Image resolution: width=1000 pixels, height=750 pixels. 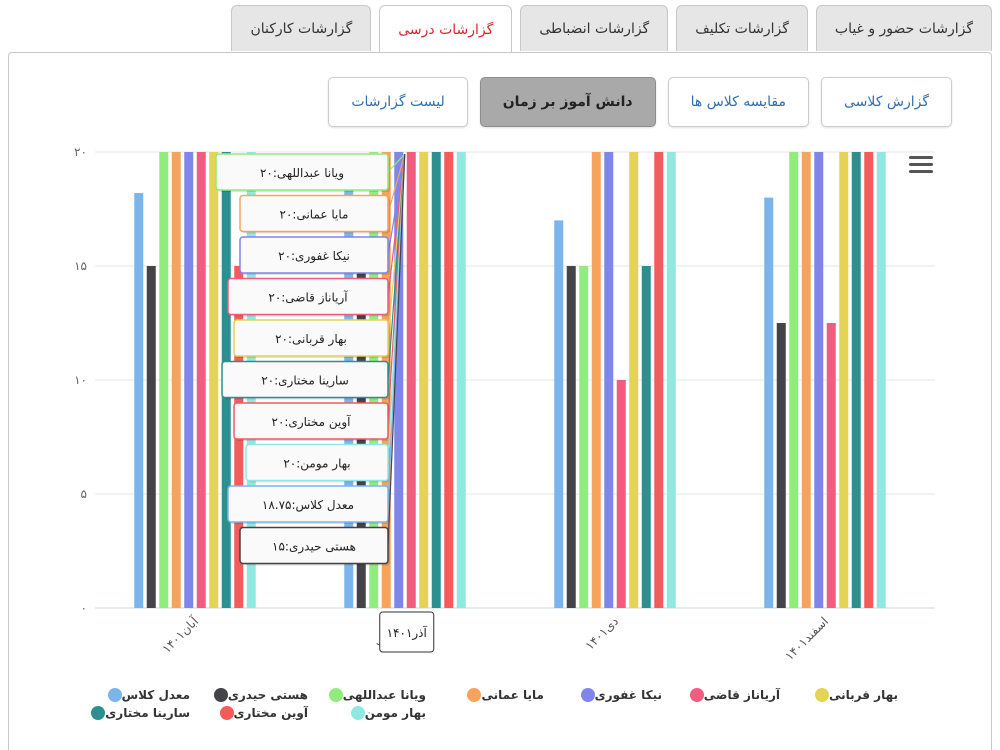 What do you see at coordinates (594, 28) in the screenshot?
I see `tab-discipline-reports: گزارشات انضباطی` at bounding box center [594, 28].